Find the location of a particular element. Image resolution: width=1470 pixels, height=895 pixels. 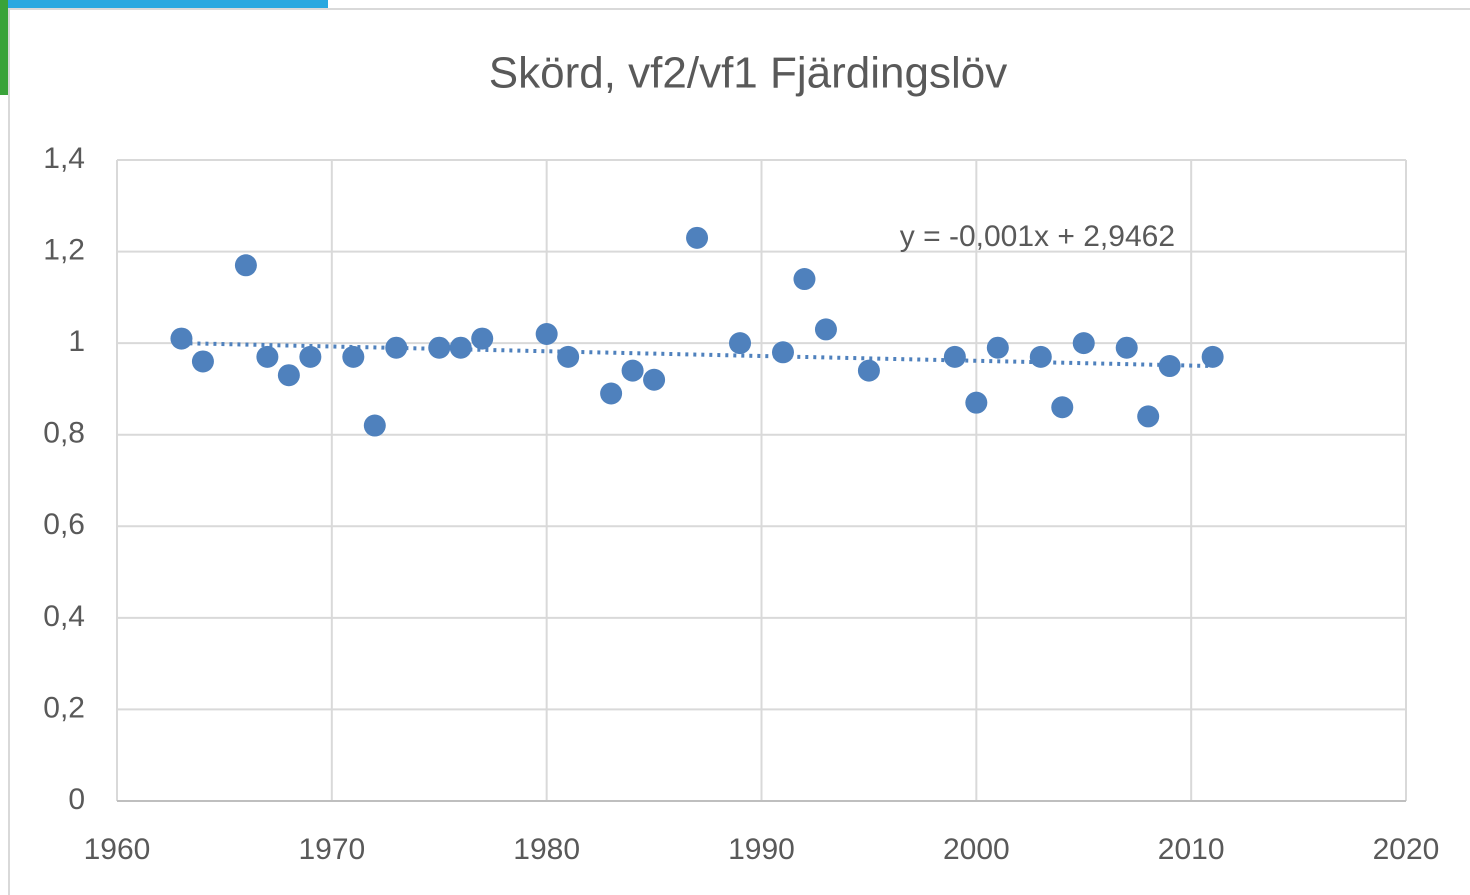

x-tick-label: 2020 is located at coordinates (1406, 849).